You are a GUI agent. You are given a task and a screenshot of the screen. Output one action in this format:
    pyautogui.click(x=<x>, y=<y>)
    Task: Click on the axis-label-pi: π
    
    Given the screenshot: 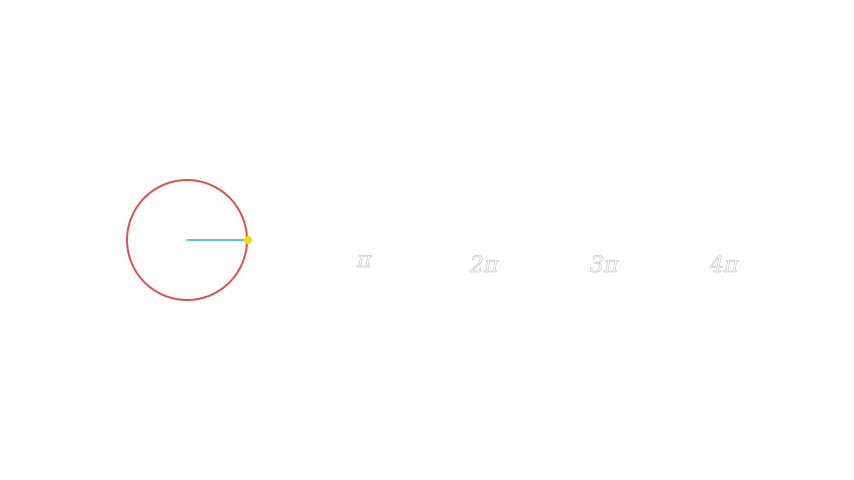 What is the action you would take?
    pyautogui.click(x=364, y=260)
    